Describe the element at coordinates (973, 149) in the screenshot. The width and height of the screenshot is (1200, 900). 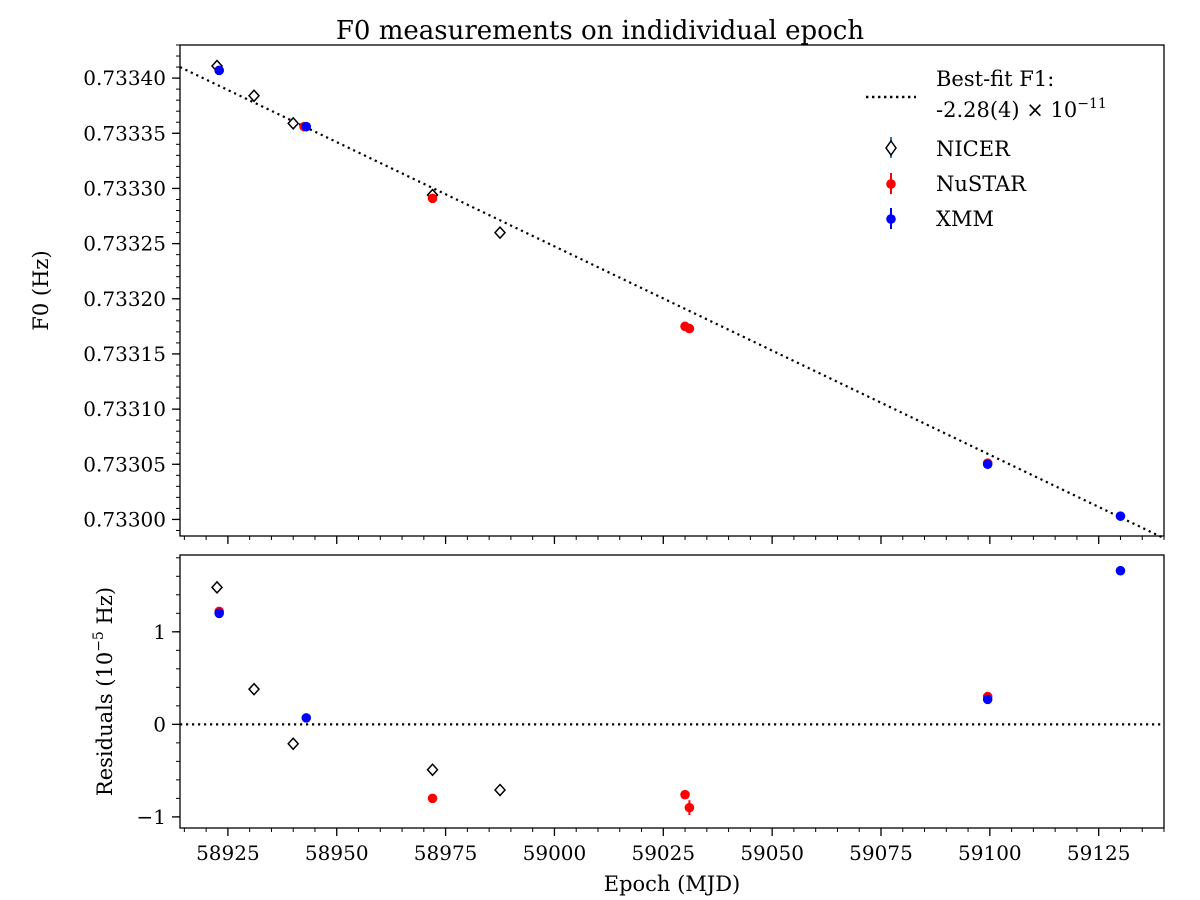
I see `legend-nicer-label: NICER` at that location.